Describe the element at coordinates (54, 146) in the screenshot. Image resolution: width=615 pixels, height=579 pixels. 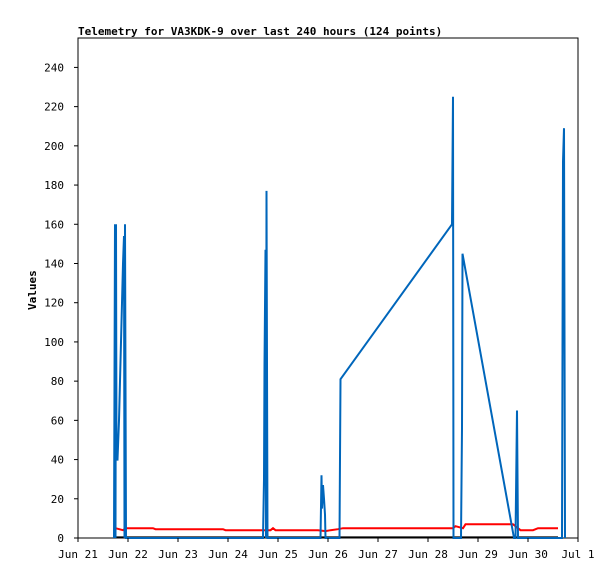
I see `y-tick-label: 200` at that location.